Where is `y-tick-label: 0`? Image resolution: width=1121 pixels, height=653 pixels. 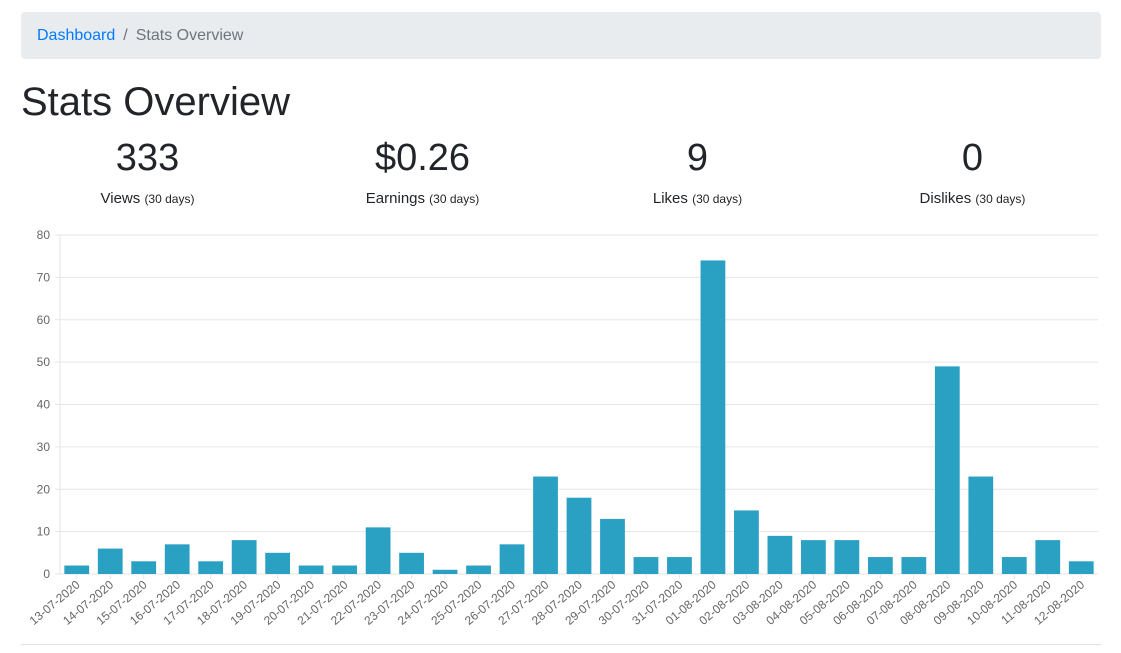 y-tick-label: 0 is located at coordinates (46, 574).